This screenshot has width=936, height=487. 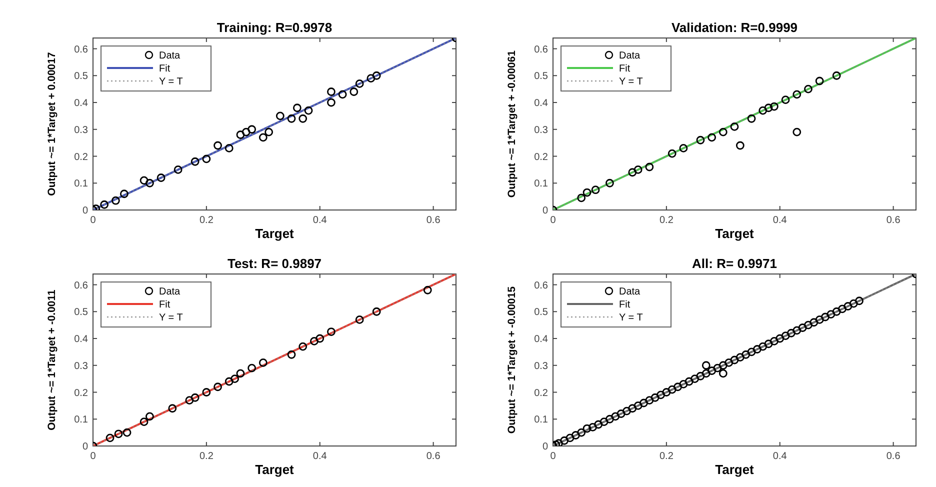 I want to click on y-axis-title: Output ~= 1*Target + -0.00015, so click(x=512, y=360).